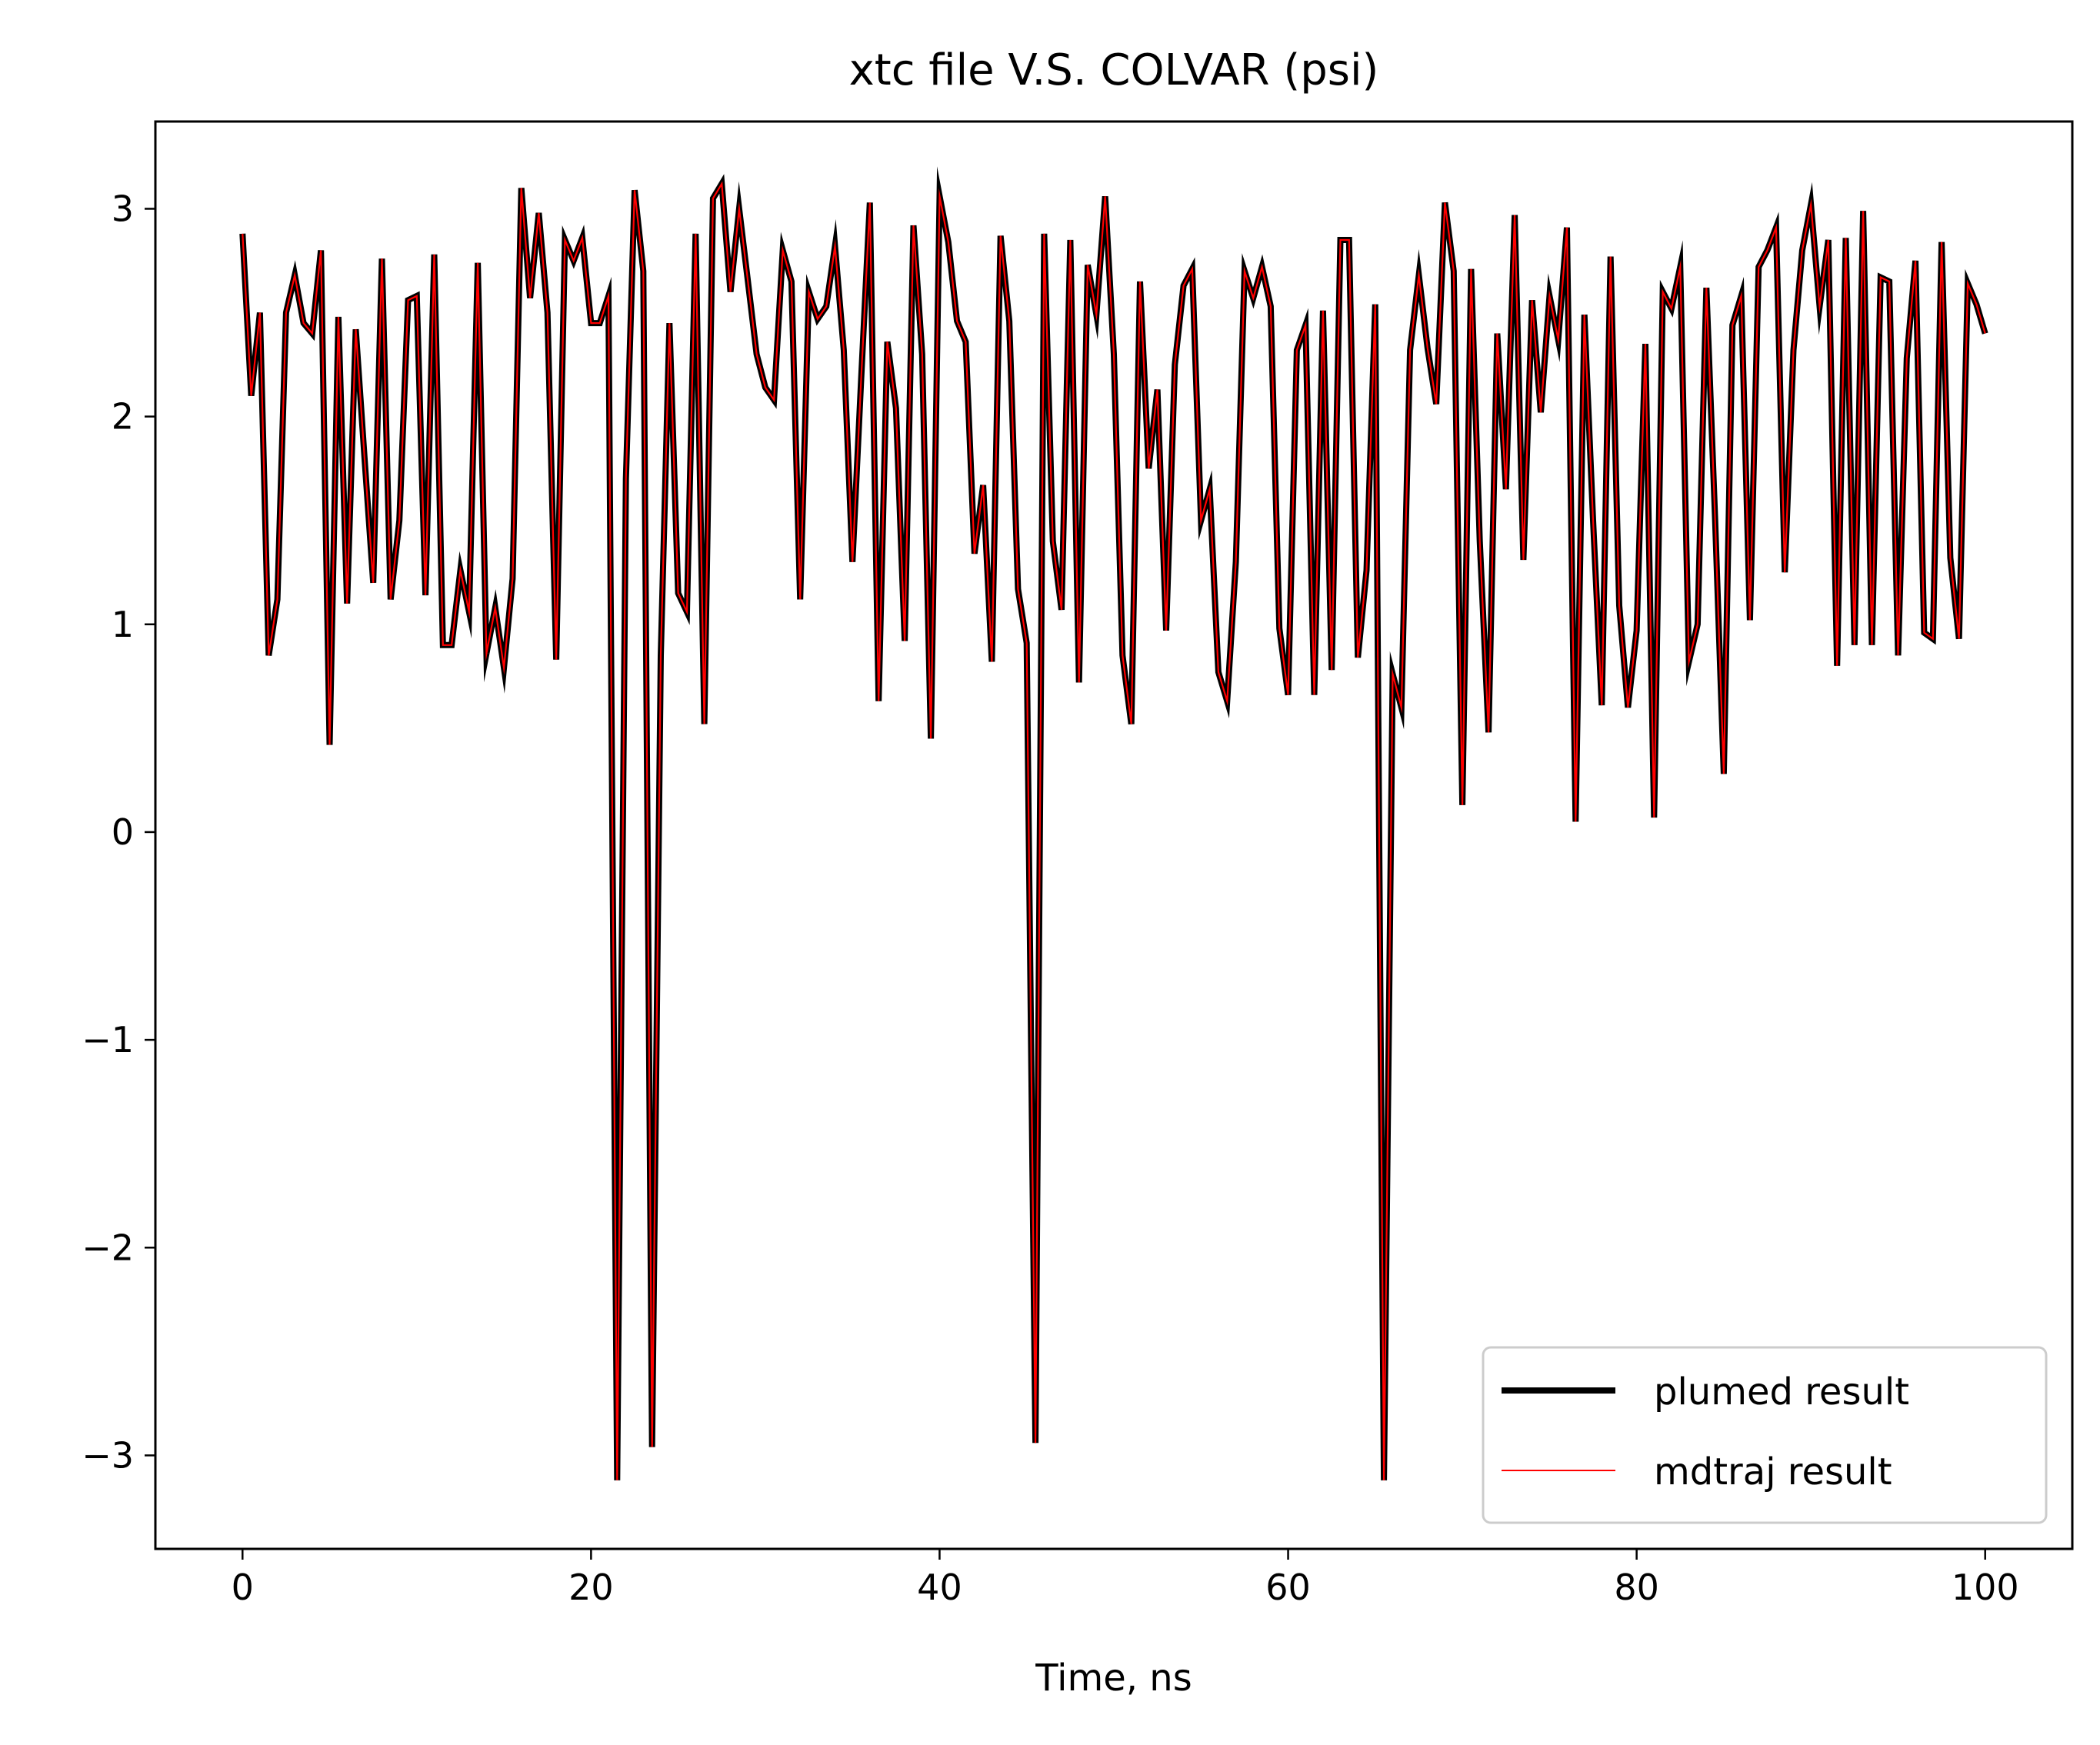 The width and height of the screenshot is (2100, 1745). What do you see at coordinates (1114, 70) in the screenshot?
I see `chart-title: xtc file V.S. COLVAR (psi)` at bounding box center [1114, 70].